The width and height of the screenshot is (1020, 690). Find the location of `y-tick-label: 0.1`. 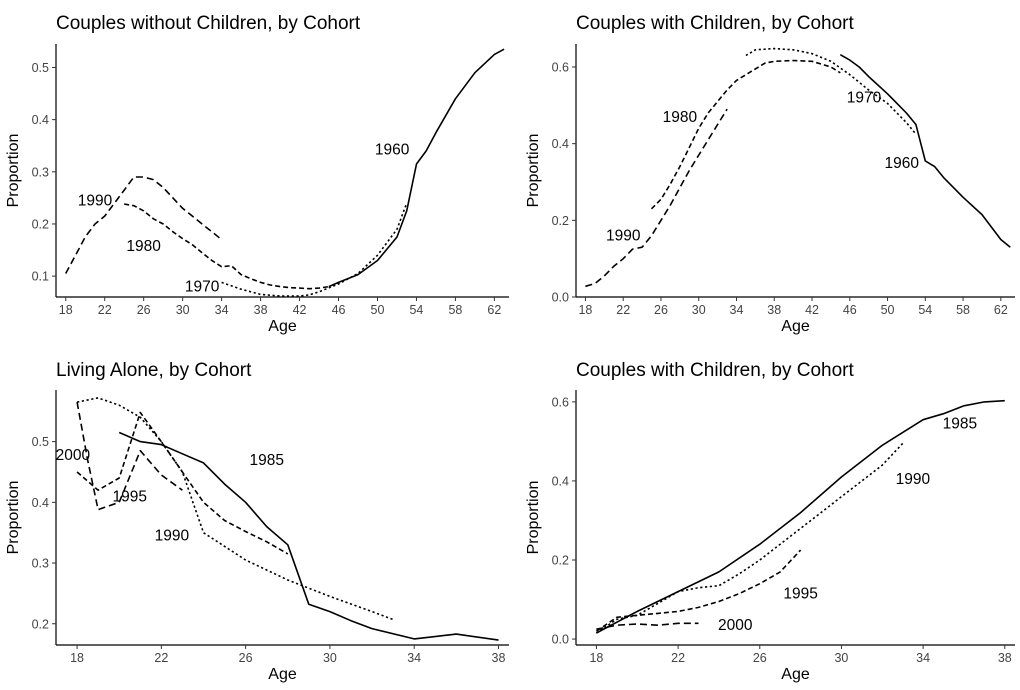

y-tick-label: 0.1 is located at coordinates (40, 277).